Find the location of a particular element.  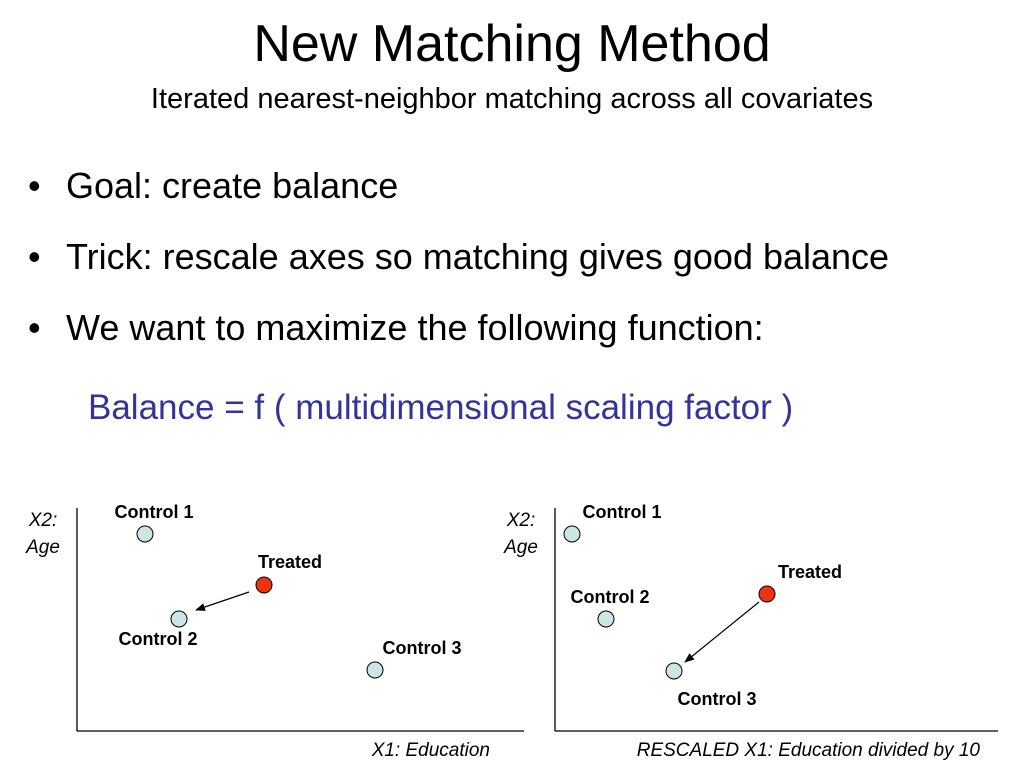

bullet-item: • Goal: create balance is located at coordinates (458, 185).